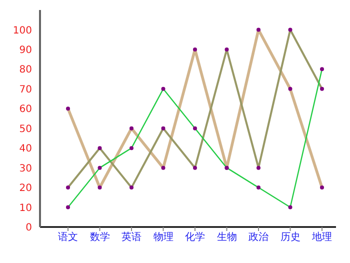 The width and height of the screenshot is (350, 263). I want to click on y-tick-label: 20, so click(25, 188).